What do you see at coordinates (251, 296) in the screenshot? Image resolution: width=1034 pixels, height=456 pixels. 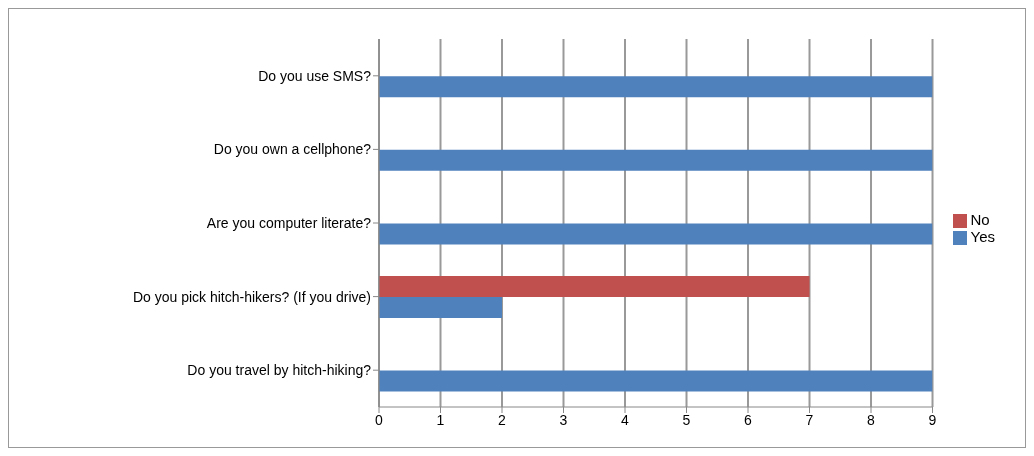 I see `y-tick-label: Do you pick hitch-hikers? (If you drive)` at bounding box center [251, 296].